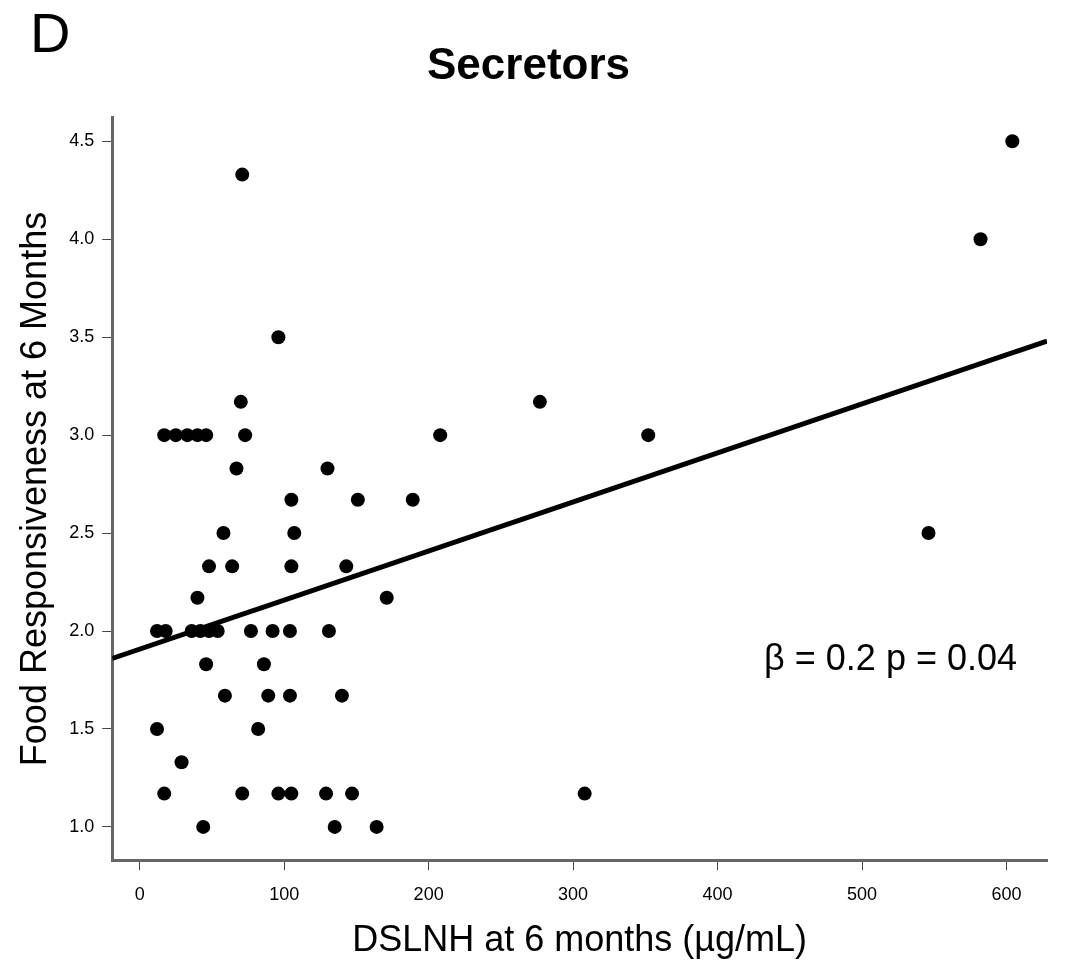 This screenshot has height=968, width=1067. I want to click on y-tick-label: 4.0, so click(82, 238).